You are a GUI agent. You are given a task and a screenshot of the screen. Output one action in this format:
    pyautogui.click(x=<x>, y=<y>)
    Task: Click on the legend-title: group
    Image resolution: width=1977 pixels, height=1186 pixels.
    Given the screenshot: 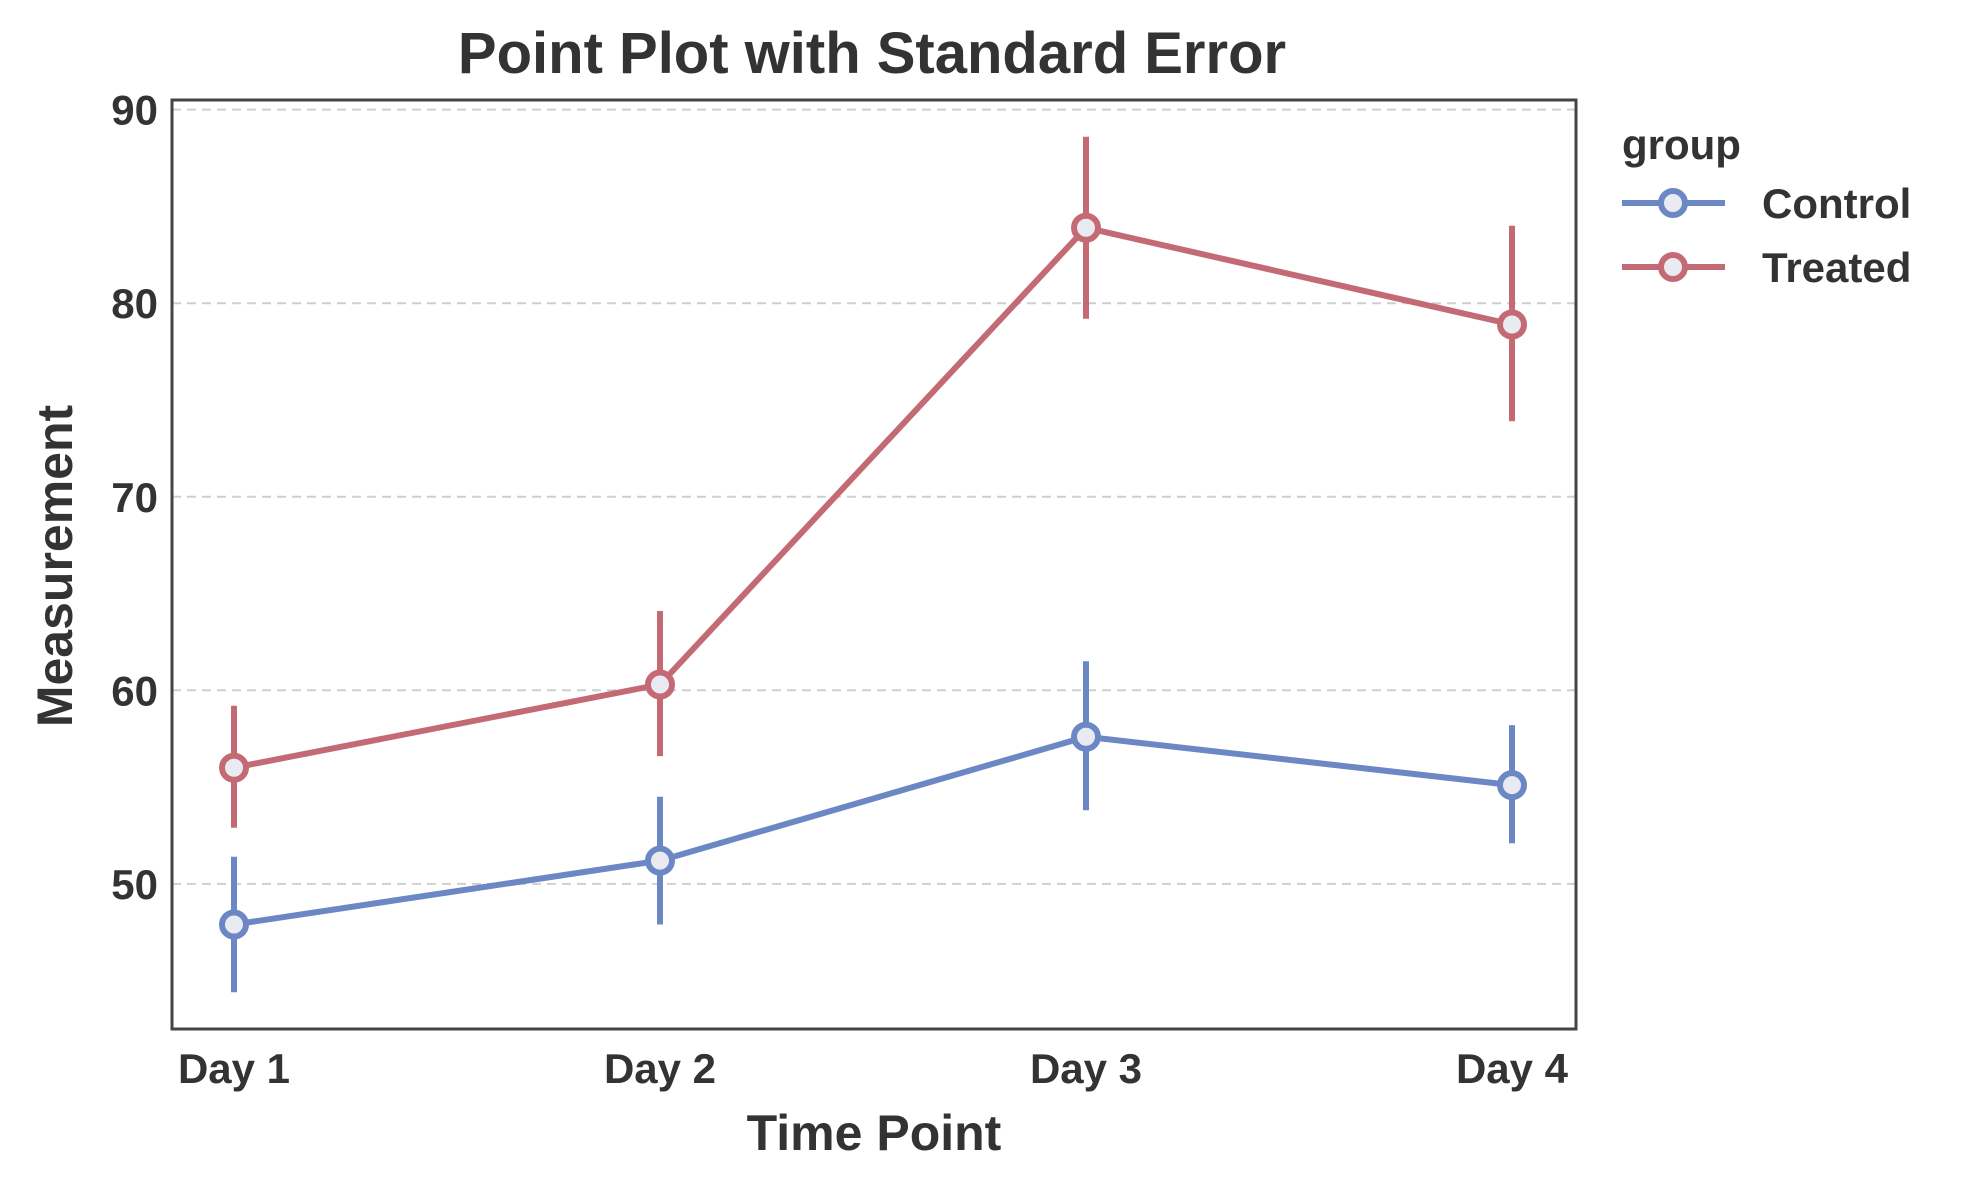 What is the action you would take?
    pyautogui.click(x=1681, y=144)
    